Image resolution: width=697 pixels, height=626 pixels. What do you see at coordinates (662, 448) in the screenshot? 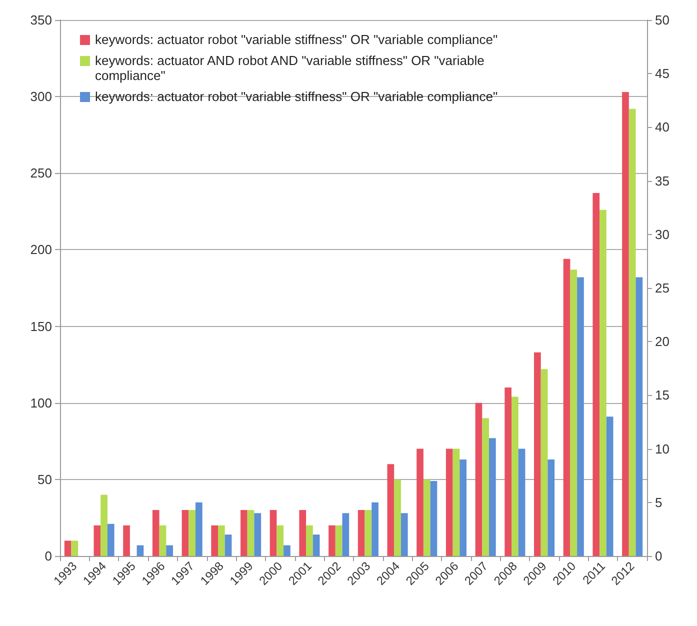
I see `y2-tick-label: 10` at bounding box center [662, 448].